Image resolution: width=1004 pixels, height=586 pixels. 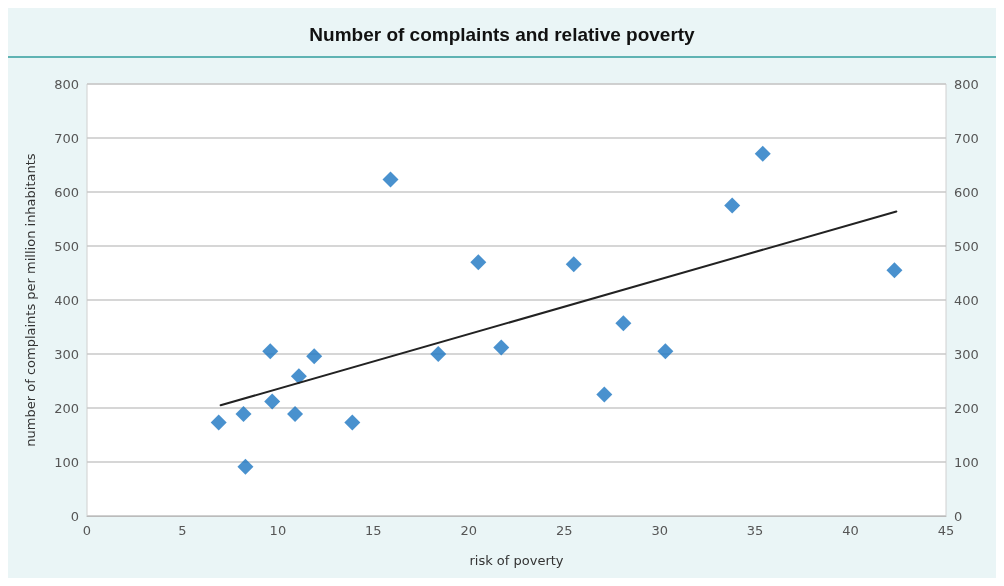 What do you see at coordinates (966, 354) in the screenshot?
I see `y2-tick-label: 300` at bounding box center [966, 354].